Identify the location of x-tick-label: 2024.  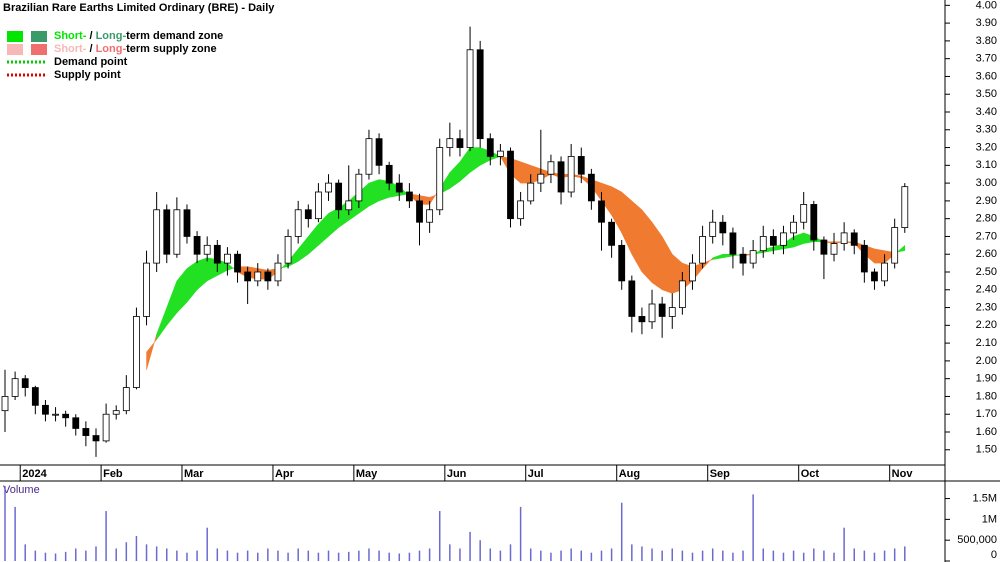
(34, 474).